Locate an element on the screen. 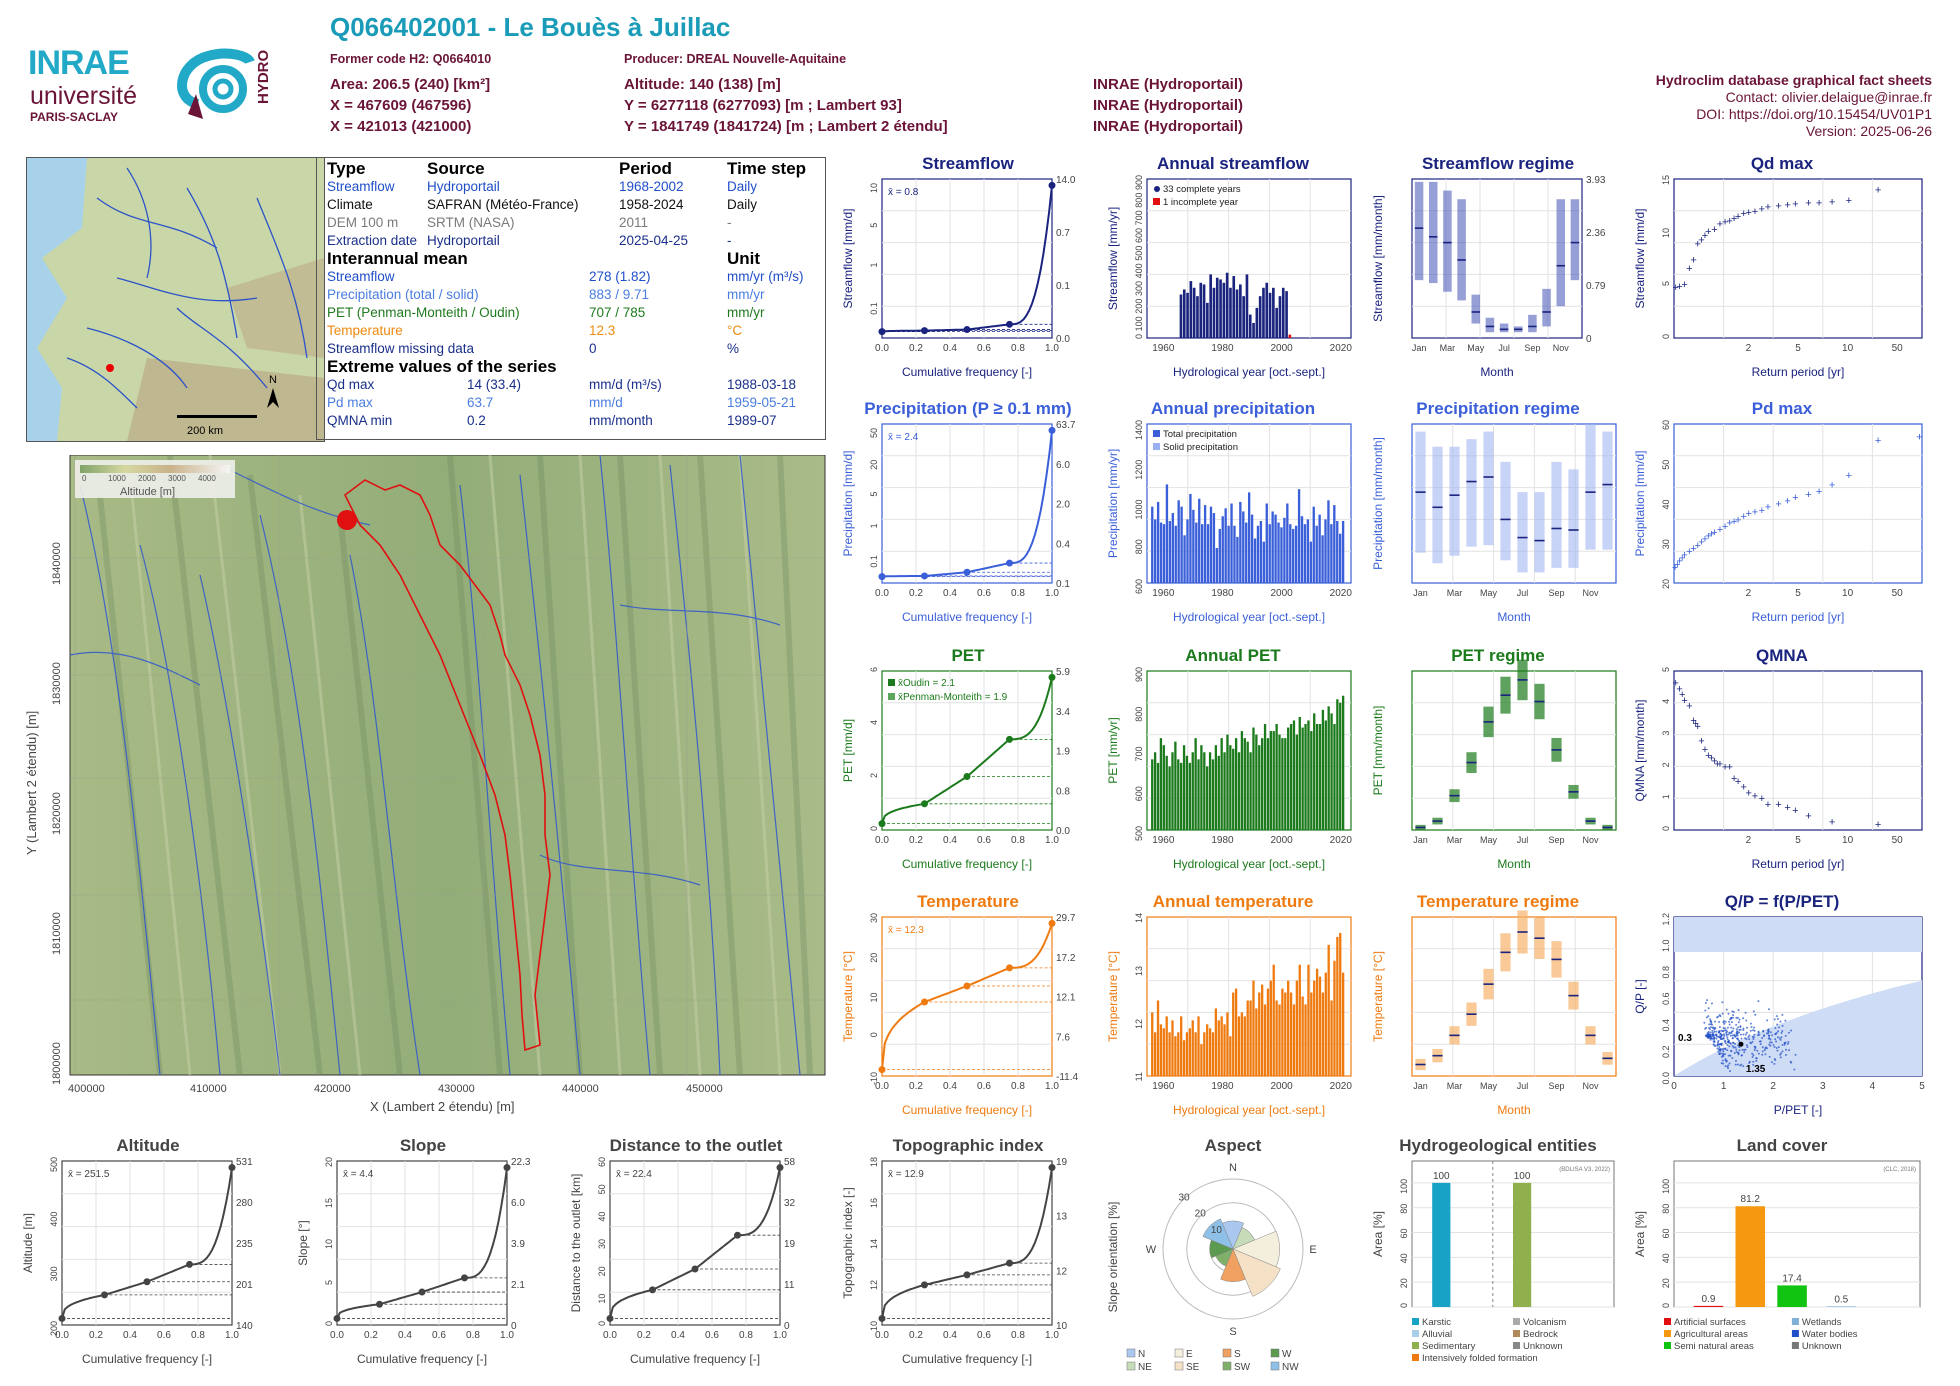  chart-title: Slope is located at coordinates (423, 1146).